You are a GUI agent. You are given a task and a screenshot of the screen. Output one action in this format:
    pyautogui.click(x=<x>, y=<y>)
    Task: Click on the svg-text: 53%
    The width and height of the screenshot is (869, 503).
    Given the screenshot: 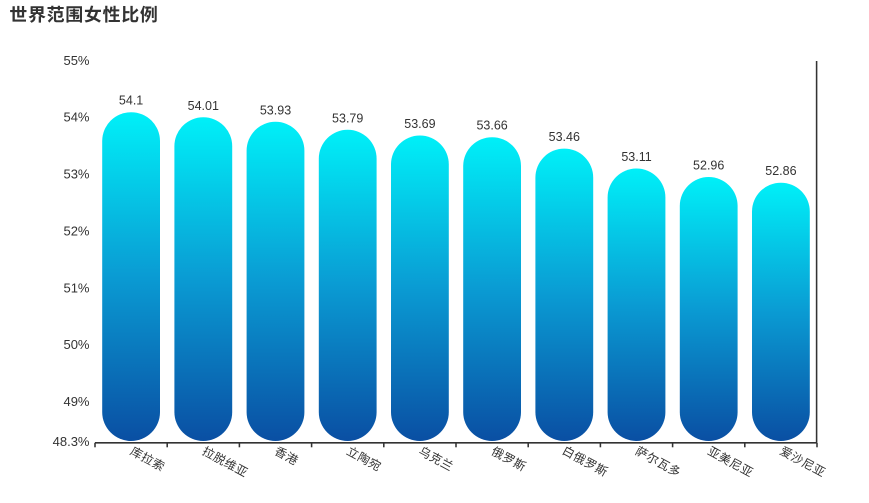 What is the action you would take?
    pyautogui.click(x=76, y=174)
    